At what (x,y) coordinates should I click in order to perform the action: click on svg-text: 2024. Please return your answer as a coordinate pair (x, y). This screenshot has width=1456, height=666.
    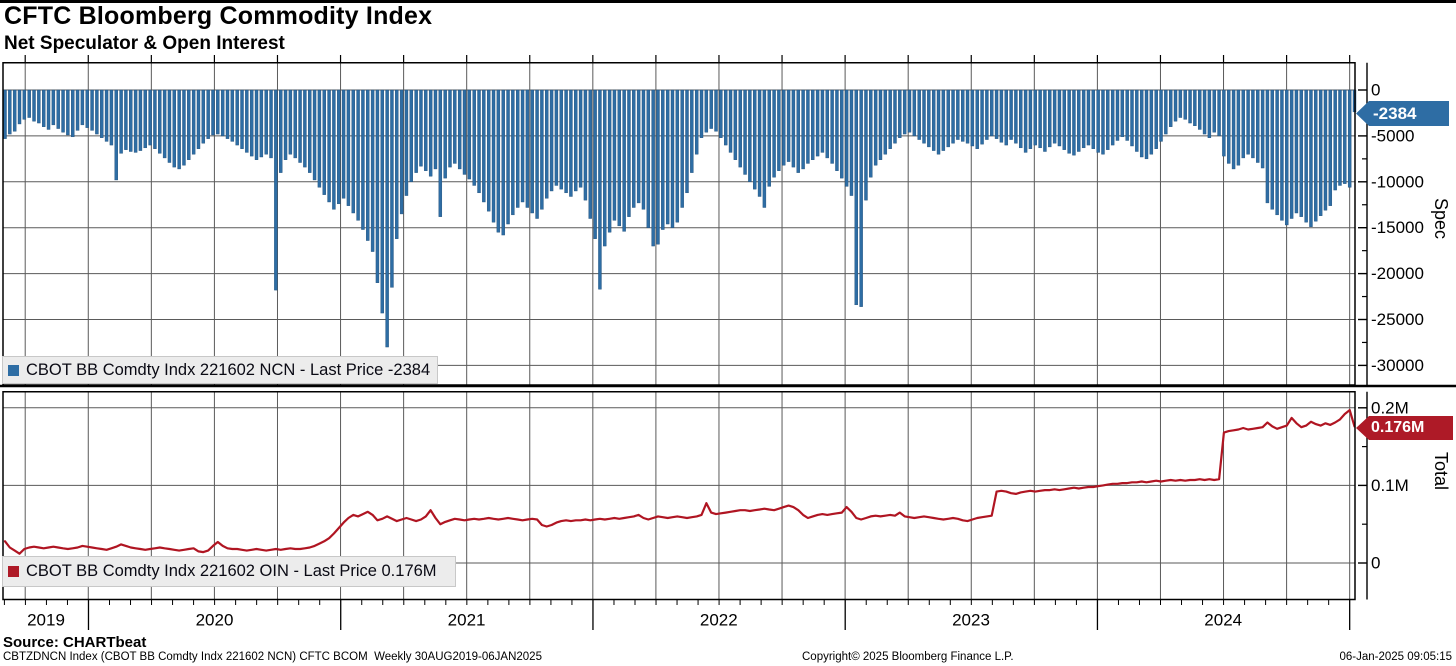
    Looking at the image, I should click on (1223, 620).